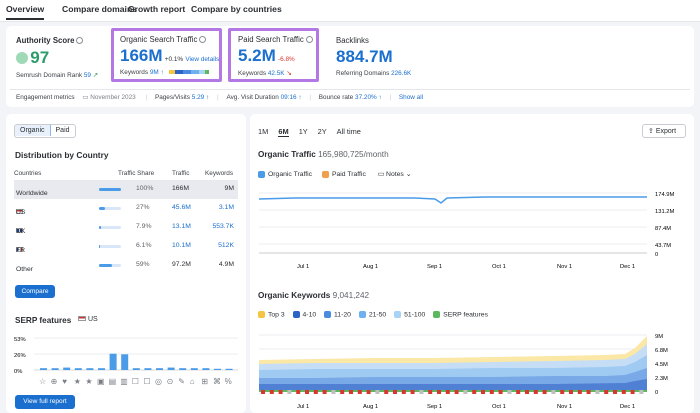 Image resolution: width=700 pixels, height=413 pixels. Describe the element at coordinates (290, 174) in the screenshot. I see `legend-organic: Organic Traffic` at that location.